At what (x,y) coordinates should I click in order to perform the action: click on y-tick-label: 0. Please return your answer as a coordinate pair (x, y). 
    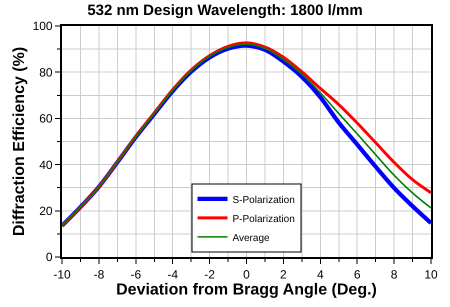
    Looking at the image, I should click on (49, 257).